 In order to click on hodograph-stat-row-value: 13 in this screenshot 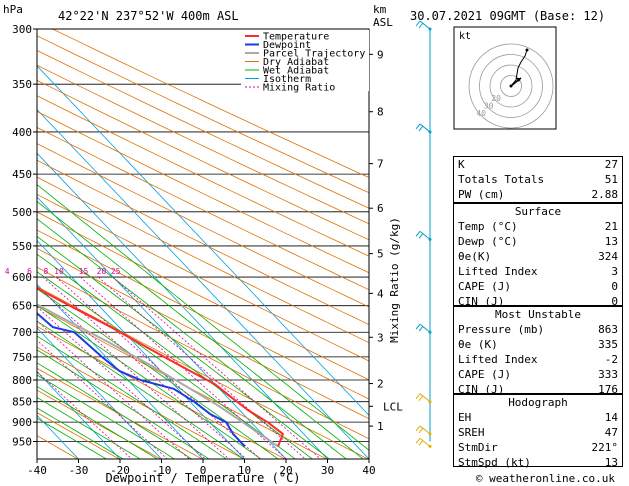, I will do `click(611, 462)`.